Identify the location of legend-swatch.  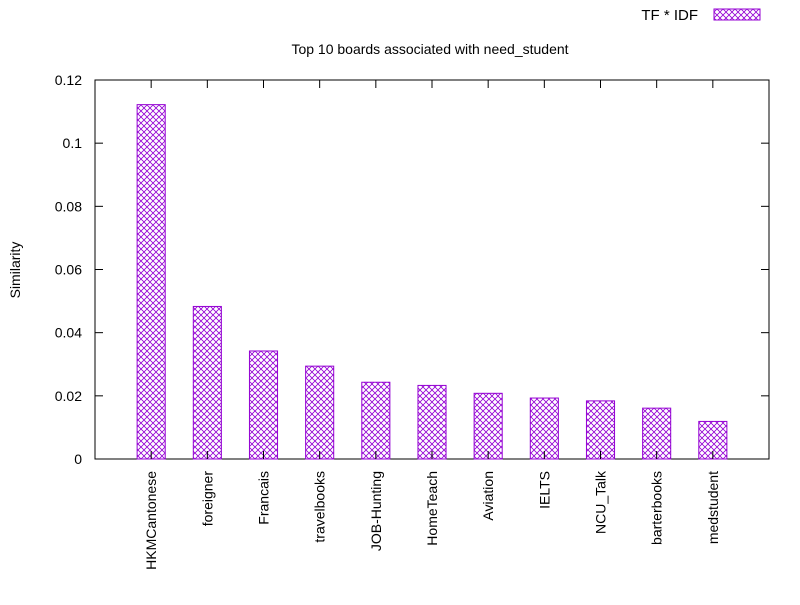
(737, 14).